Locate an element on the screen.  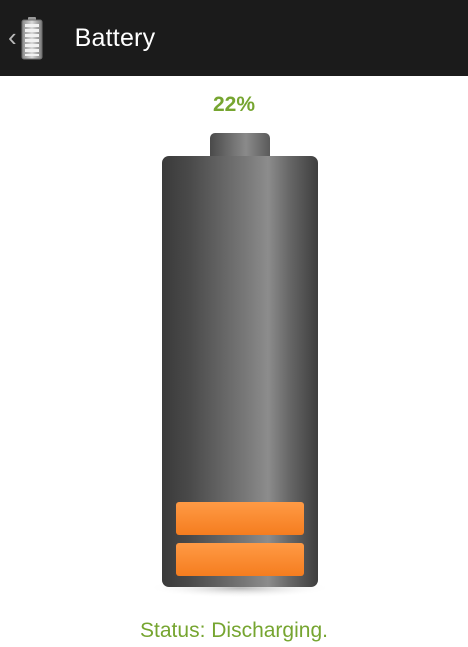
battery-status-text: Status: Discharging. is located at coordinates (234, 630).